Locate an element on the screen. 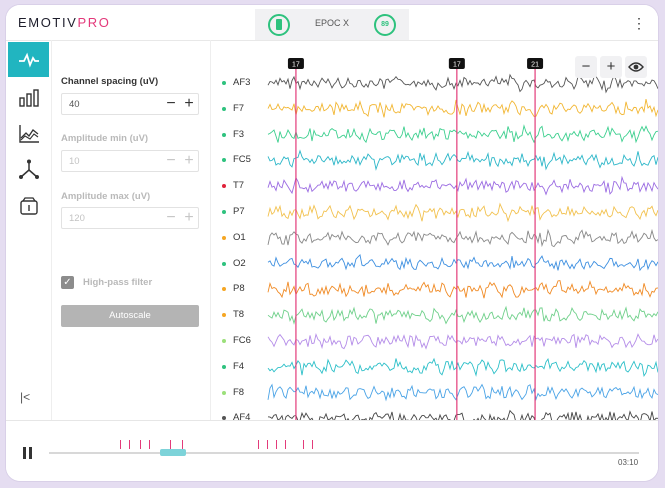 This screenshot has height=488, width=665. collapse-sidebar-icon: |< is located at coordinates (25, 397).